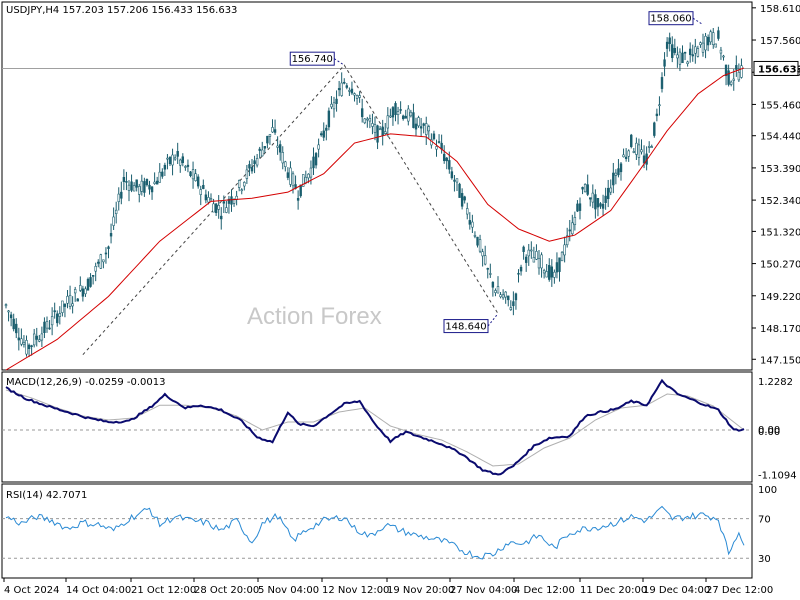 Image resolution: width=800 pixels, height=600 pixels. I want to click on x-tick-label: 12 Nov 12:00, so click(355, 590).